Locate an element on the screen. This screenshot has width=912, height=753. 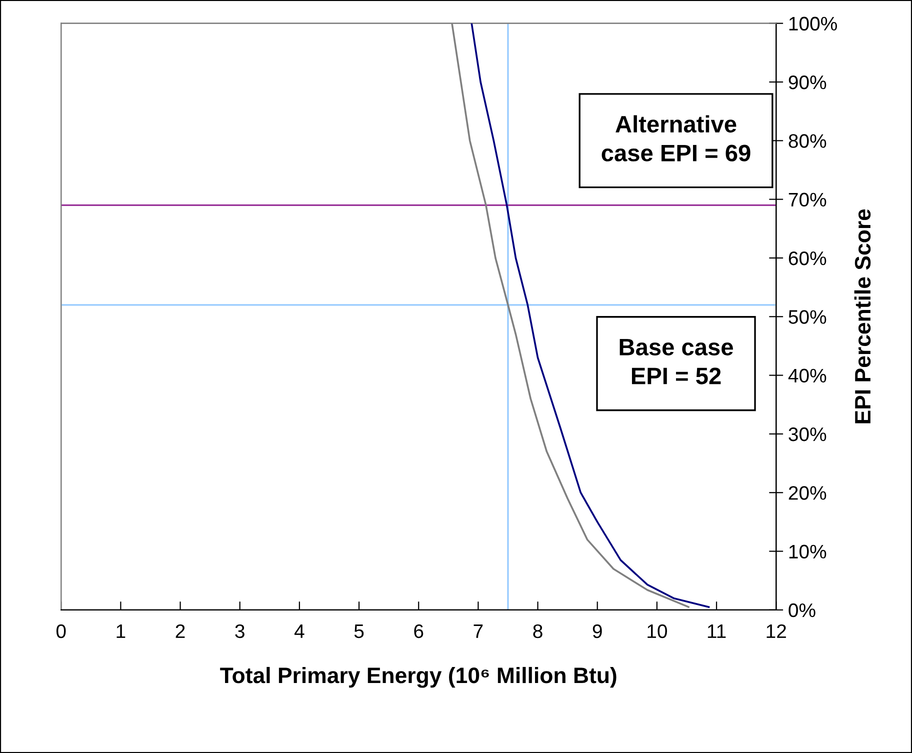
y2-tick-label: 90% is located at coordinates (807, 82).